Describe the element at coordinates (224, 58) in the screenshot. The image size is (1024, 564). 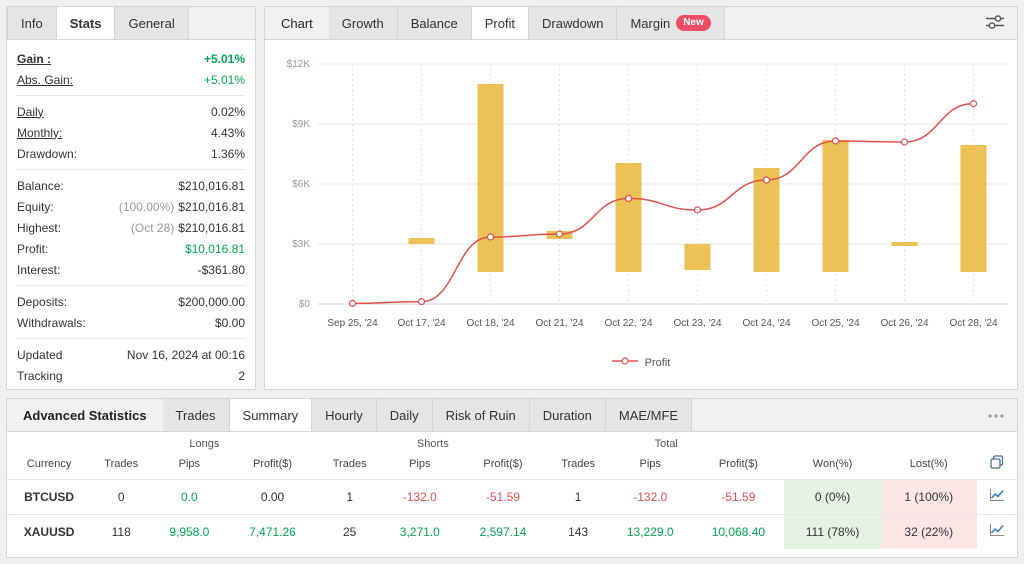
I see `stat-value: +5.01%` at that location.